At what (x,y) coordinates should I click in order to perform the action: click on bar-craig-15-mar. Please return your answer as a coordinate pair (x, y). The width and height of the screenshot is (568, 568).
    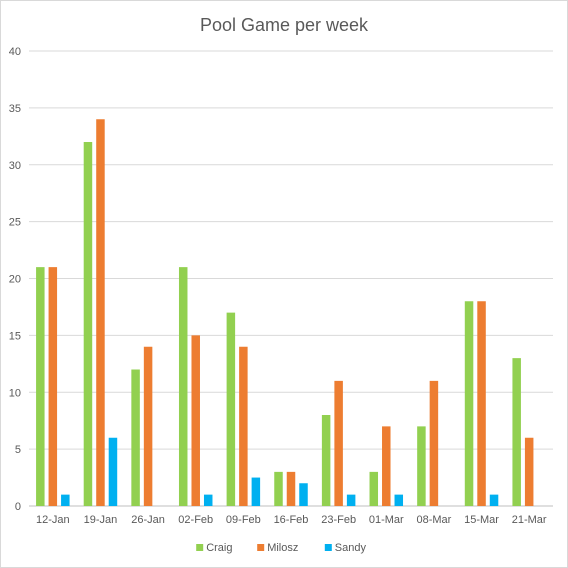
    Looking at the image, I should click on (469, 403).